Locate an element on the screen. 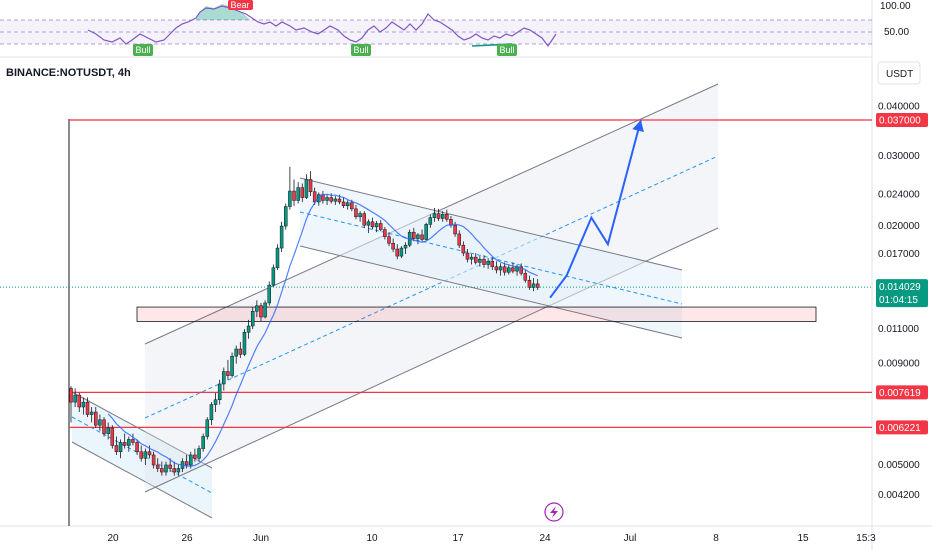 The image size is (932, 550). early-descending-channel-lines-lower is located at coordinates (142, 480).